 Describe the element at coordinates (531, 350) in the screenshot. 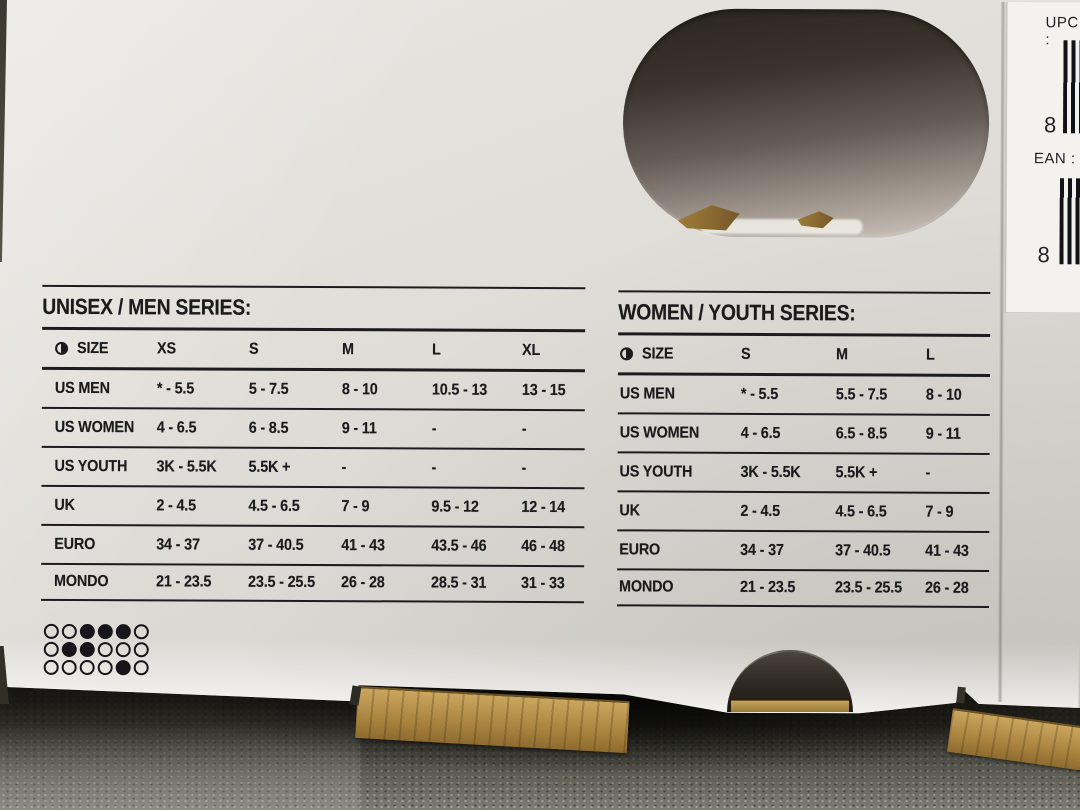

I see `column-header-xl: XL` at that location.